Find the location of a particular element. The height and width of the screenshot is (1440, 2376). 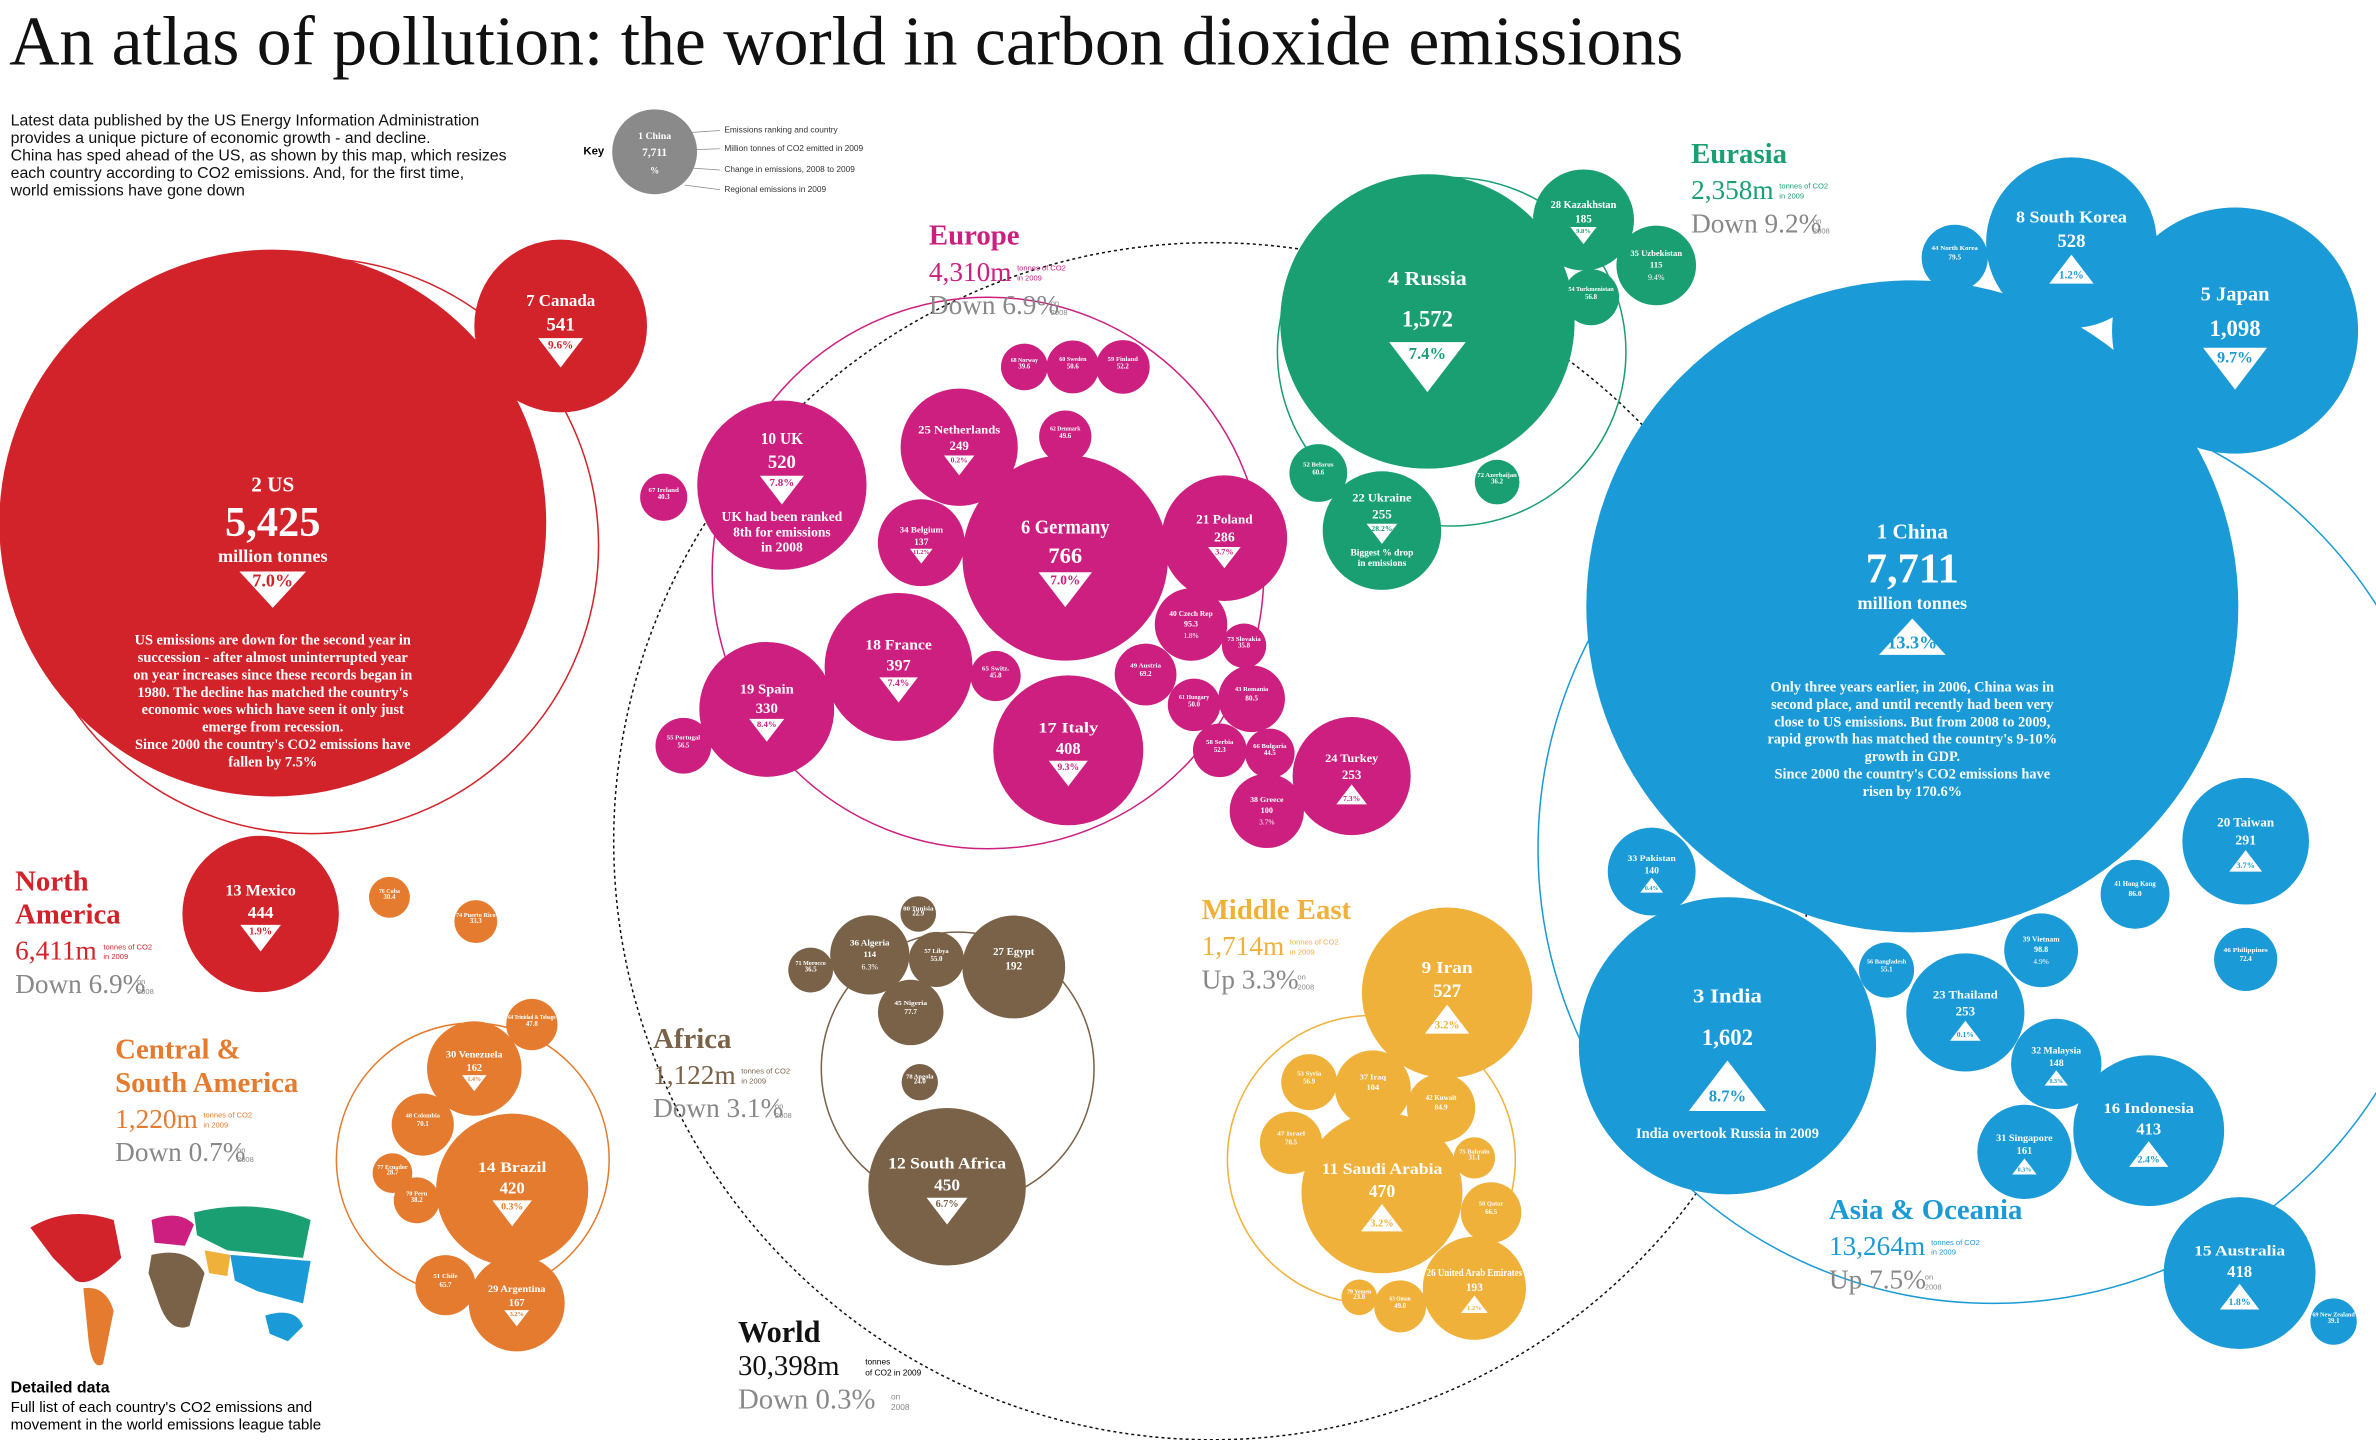

country-change: 9.7% is located at coordinates (2235, 358).